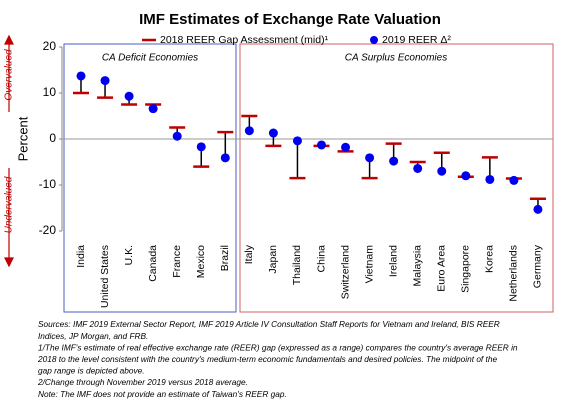  I want to click on y-tick-label: 0, so click(52, 138).